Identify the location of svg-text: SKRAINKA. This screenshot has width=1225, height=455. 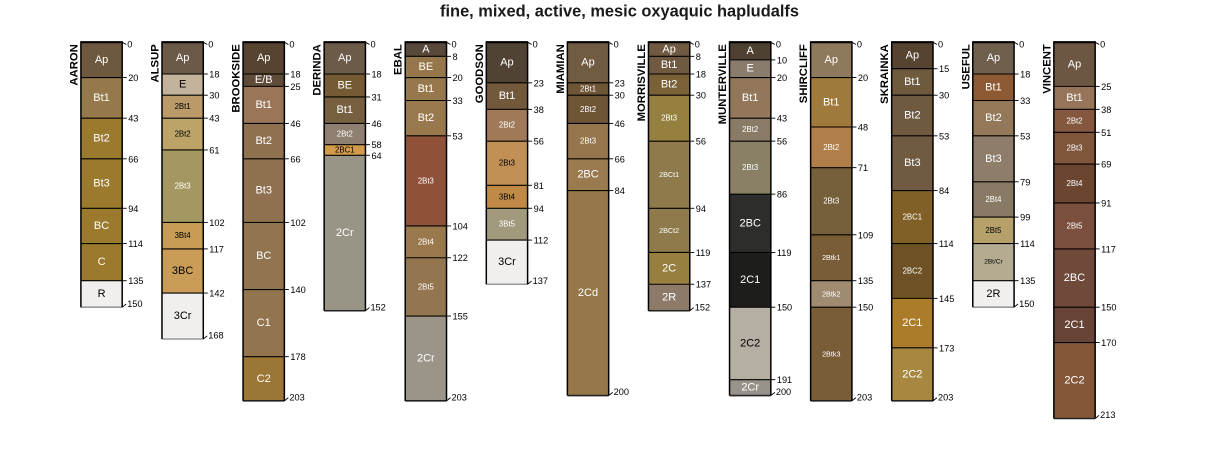
(885, 74).